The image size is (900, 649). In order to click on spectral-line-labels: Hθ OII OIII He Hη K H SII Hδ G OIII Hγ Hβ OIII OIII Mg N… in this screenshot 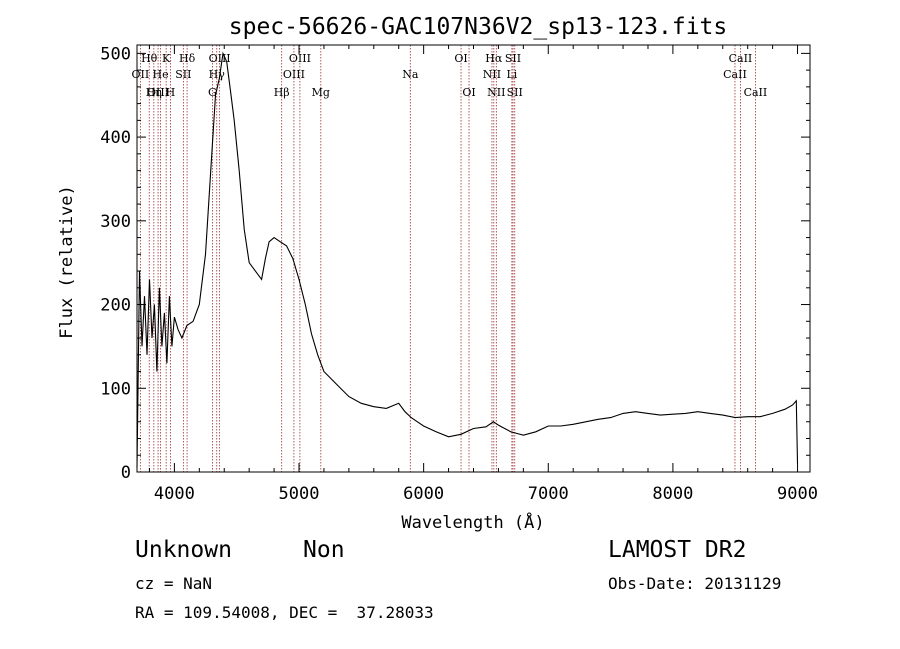, I will do `click(450, 75)`.